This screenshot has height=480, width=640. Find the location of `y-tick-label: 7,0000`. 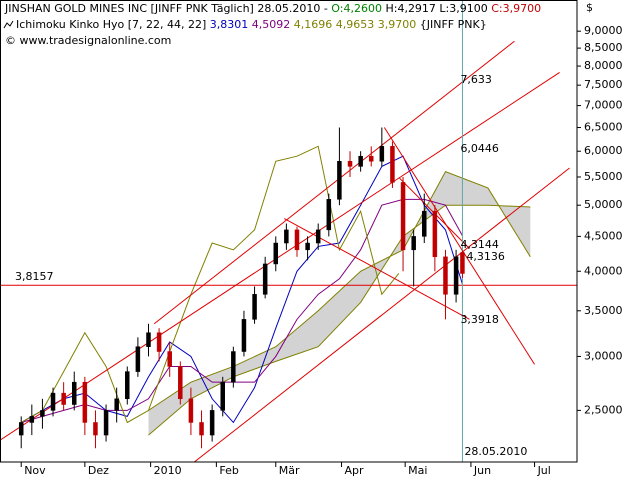

y-tick-label: 7,0000 is located at coordinates (603, 105).